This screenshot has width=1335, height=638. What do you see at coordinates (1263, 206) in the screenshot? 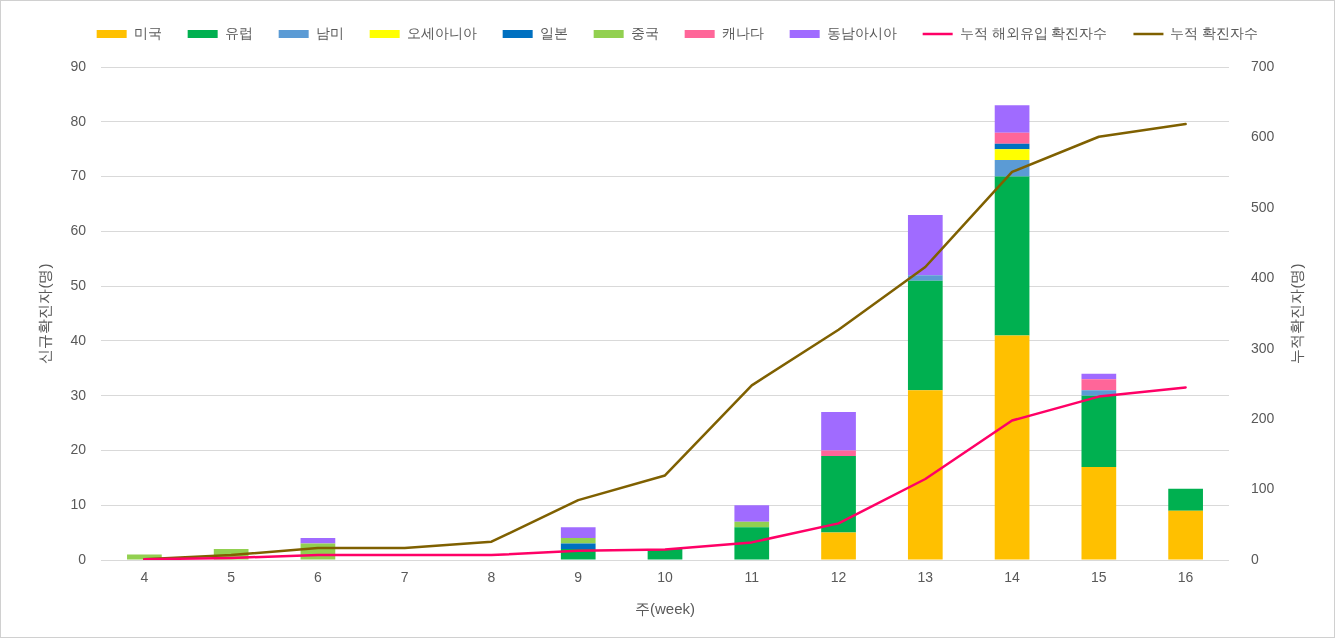
I see `y2-tick-label: 500` at bounding box center [1263, 206].